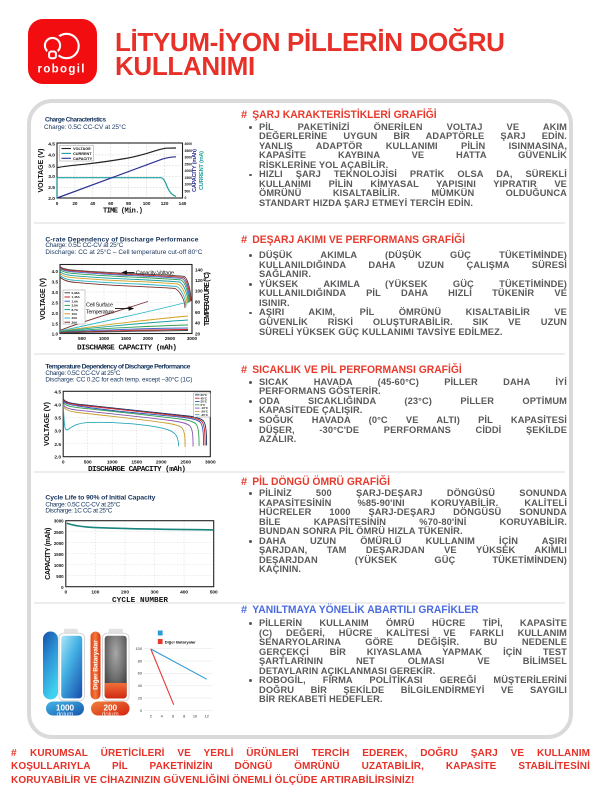 This screenshot has height=800, width=600. What do you see at coordinates (100, 498) in the screenshot?
I see `svg-text:Cycle Life to 90% of Initial C: Cycle Life to 90% of Initial Capacity` at bounding box center [100, 498].